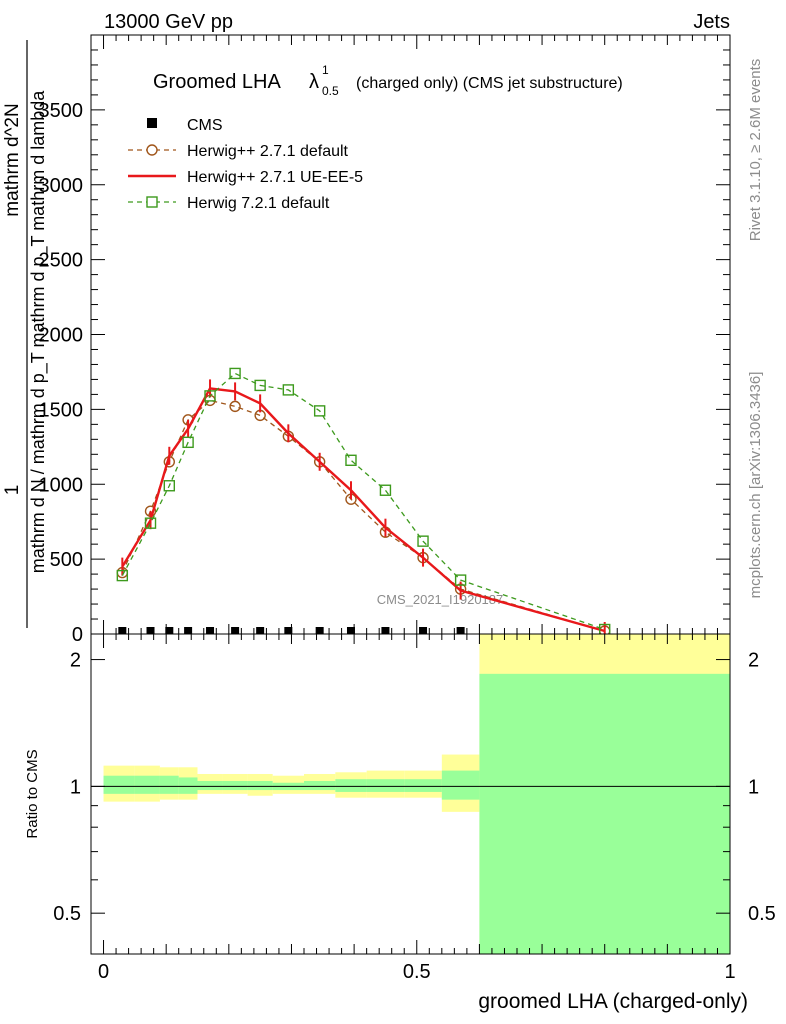  I want to click on title-main: Groomed LHA, so click(217, 82).